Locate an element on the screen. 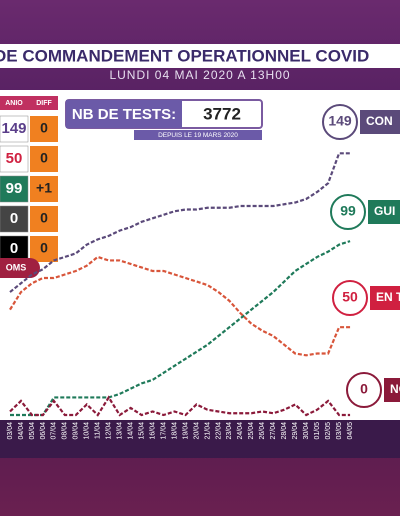  callout-value: 50 is located at coordinates (350, 297).